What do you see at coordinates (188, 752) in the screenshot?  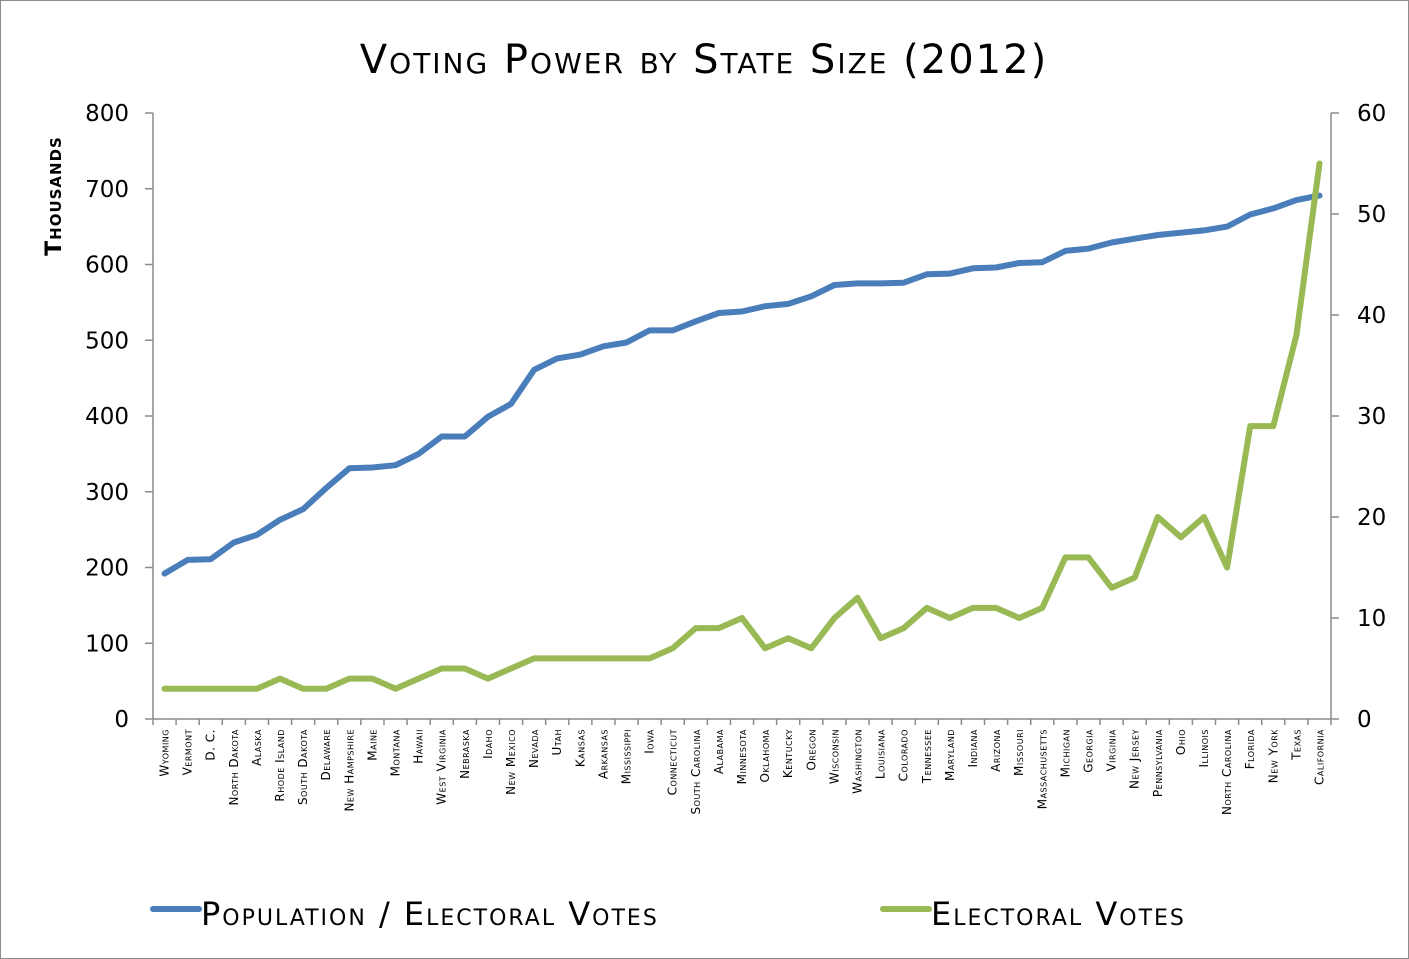 I see `category-label: Vermont` at bounding box center [188, 752].